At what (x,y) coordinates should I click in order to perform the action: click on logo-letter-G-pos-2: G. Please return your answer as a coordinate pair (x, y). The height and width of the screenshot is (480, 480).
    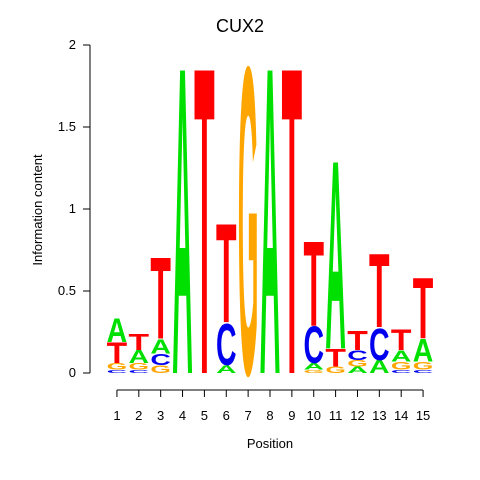
    Looking at the image, I should click on (139, 367).